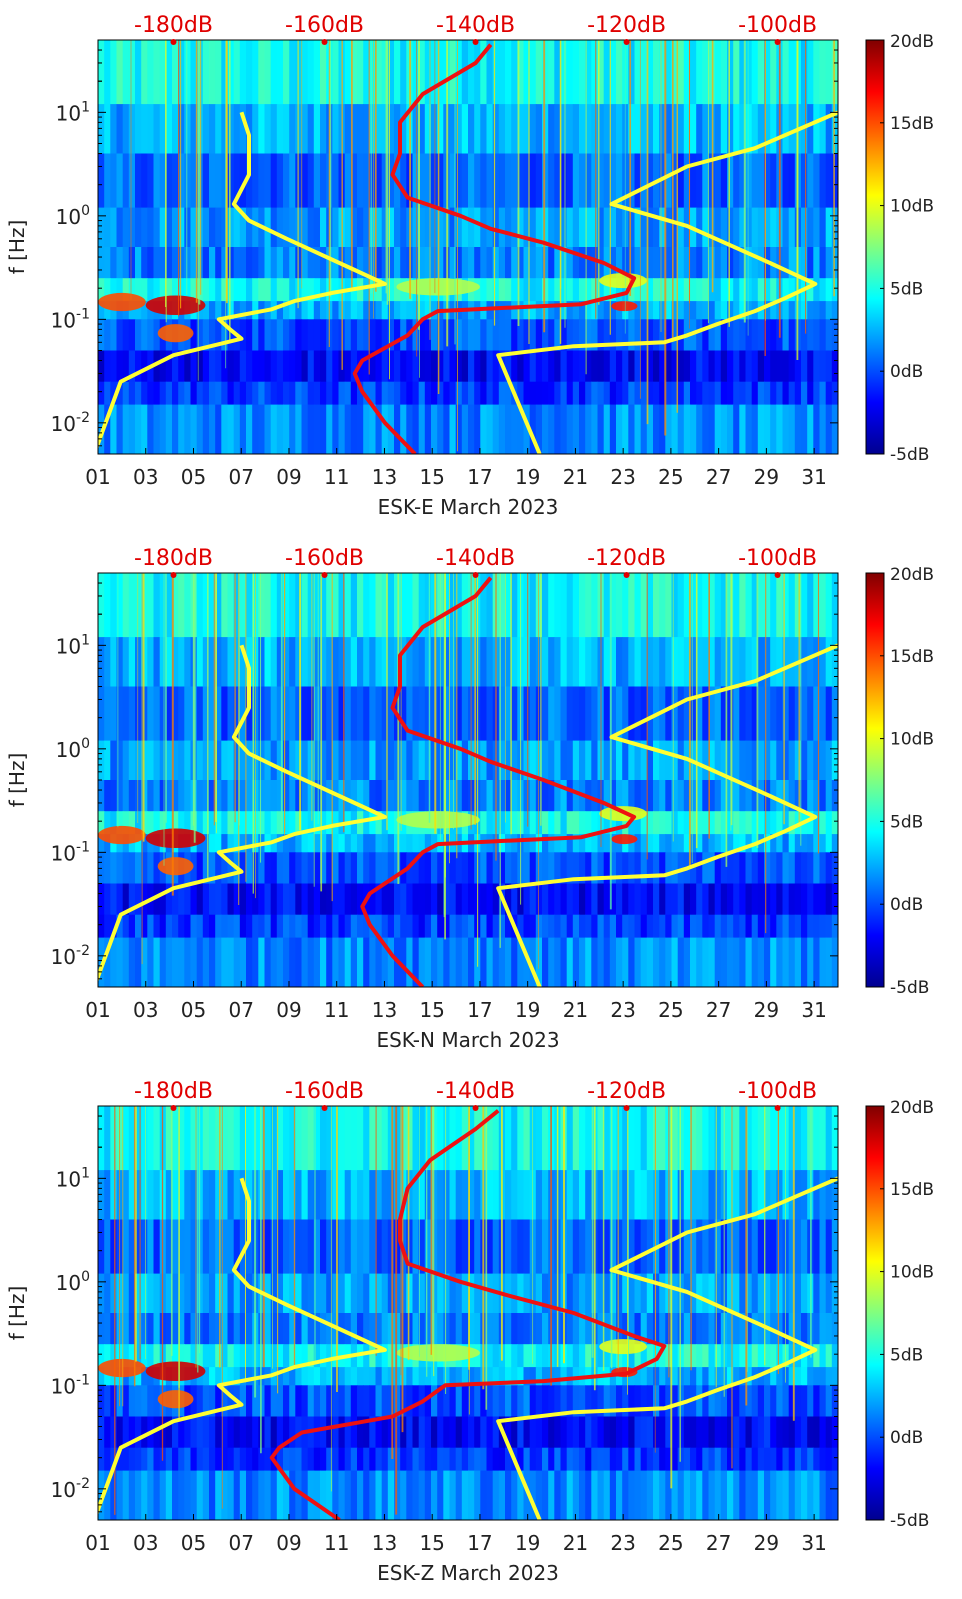  I want to click on esk-z-psd-curve, so click(468, 1314).